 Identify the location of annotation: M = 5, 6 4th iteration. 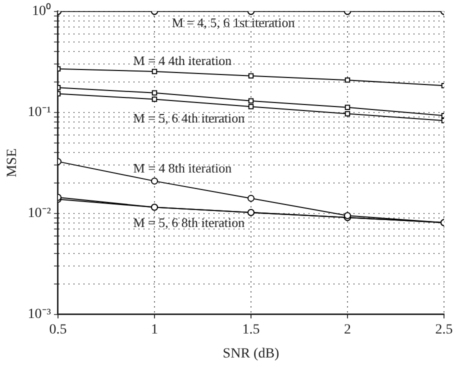
(189, 118).